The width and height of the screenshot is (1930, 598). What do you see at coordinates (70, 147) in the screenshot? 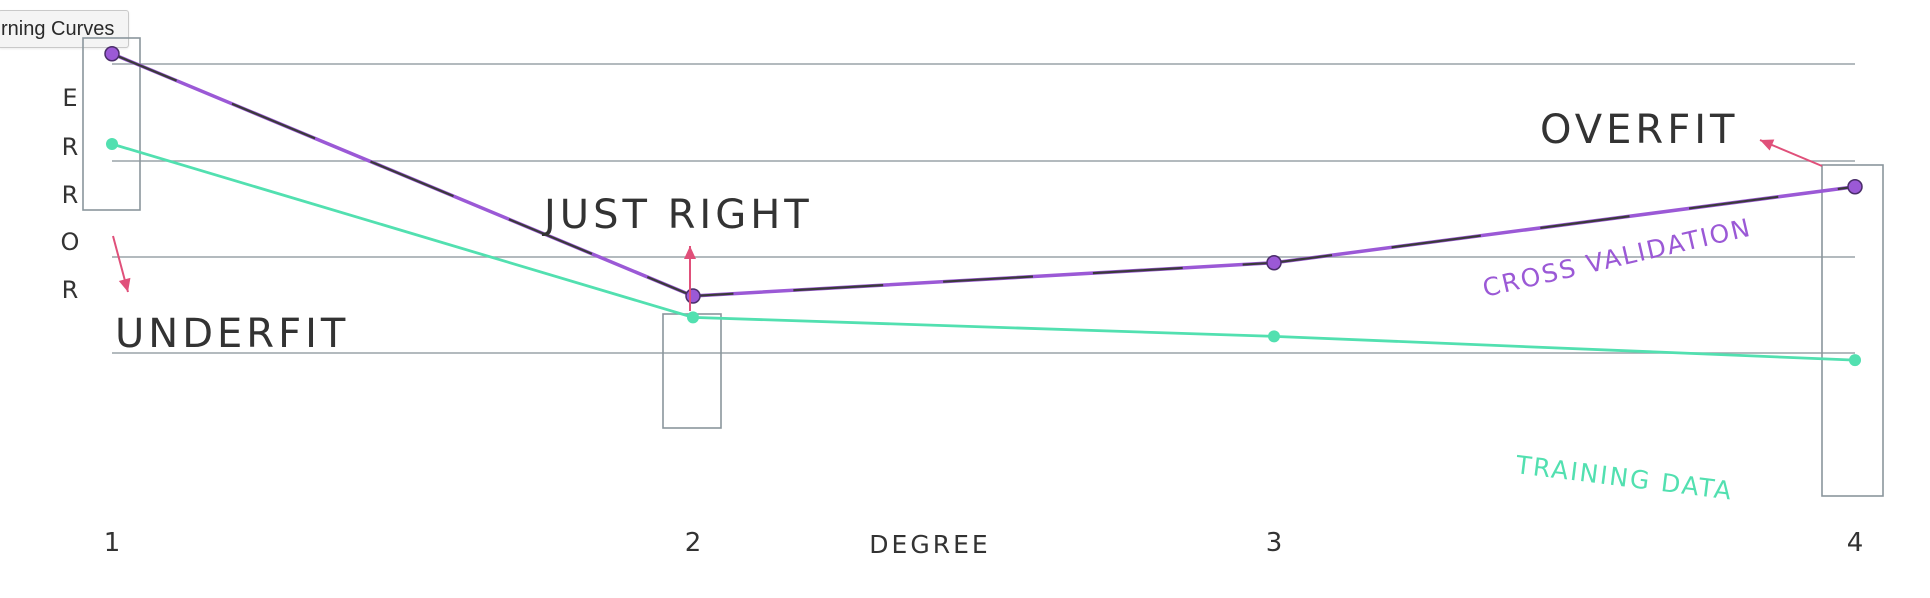
I see `y-axis-label-letter-2: R` at bounding box center [70, 147].